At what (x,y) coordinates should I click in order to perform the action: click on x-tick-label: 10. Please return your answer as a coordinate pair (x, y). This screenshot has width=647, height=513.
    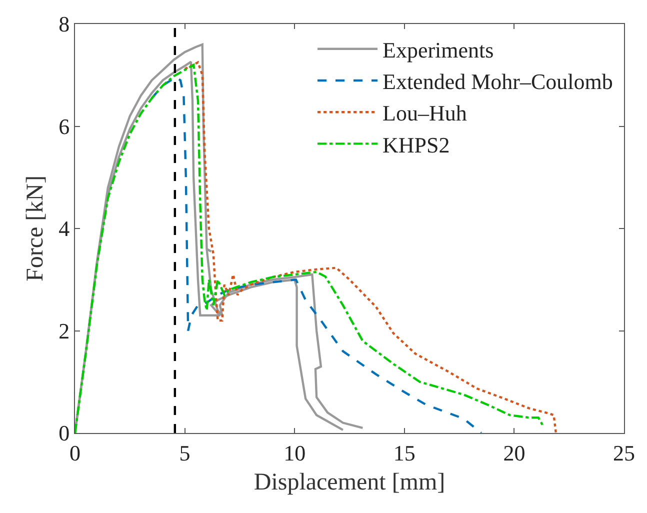
    Looking at the image, I should click on (295, 453).